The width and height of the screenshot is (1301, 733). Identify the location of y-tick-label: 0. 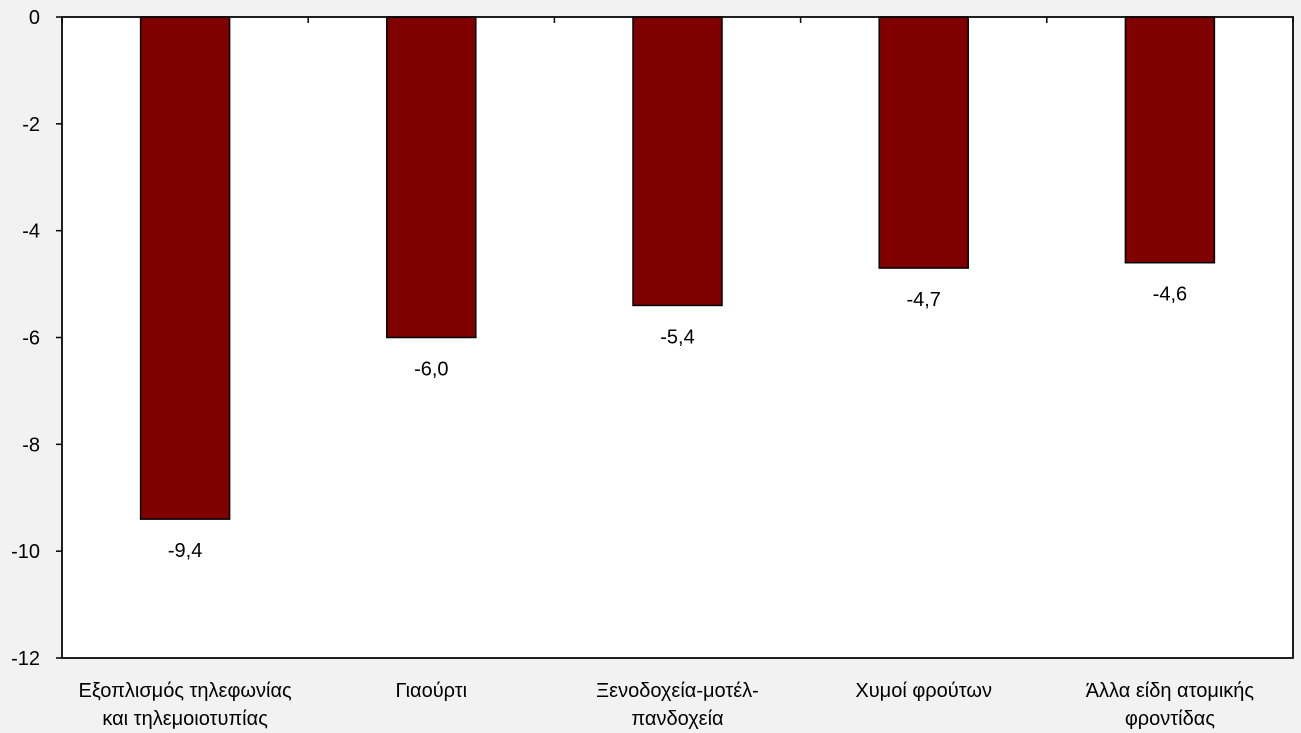
(34, 18).